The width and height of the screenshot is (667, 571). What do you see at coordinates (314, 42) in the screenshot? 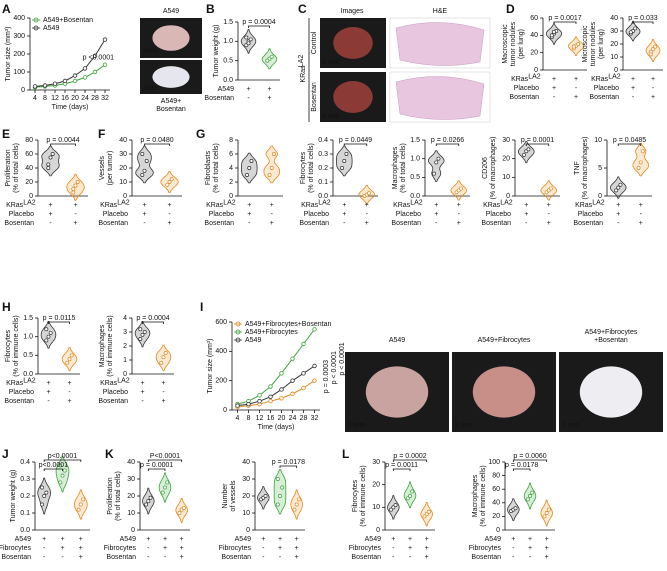
I see `row-label: Control` at bounding box center [314, 42].